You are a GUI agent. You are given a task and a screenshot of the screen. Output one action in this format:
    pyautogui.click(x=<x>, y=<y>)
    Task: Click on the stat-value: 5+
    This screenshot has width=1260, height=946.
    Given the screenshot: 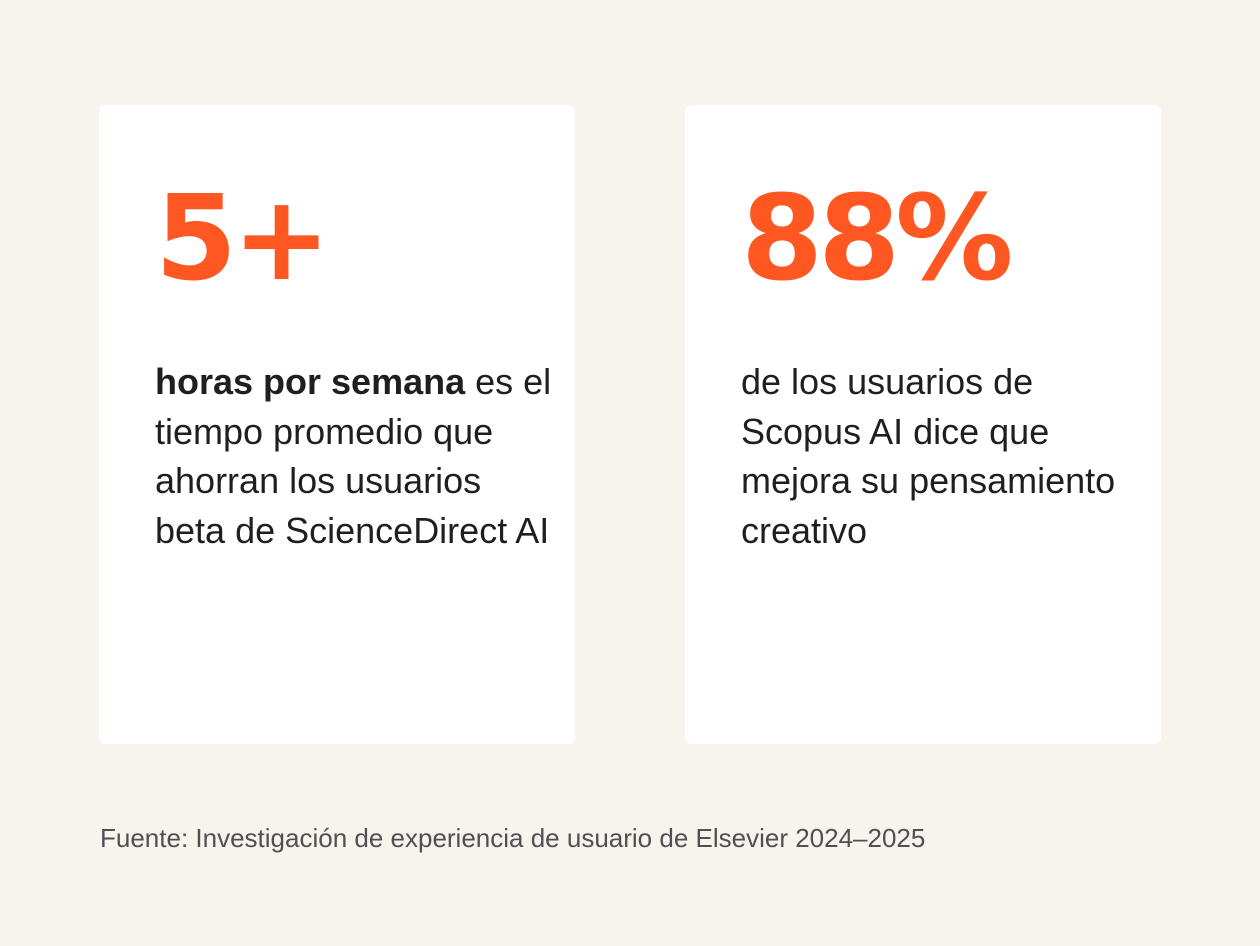 What is the action you would take?
    pyautogui.click(x=243, y=238)
    